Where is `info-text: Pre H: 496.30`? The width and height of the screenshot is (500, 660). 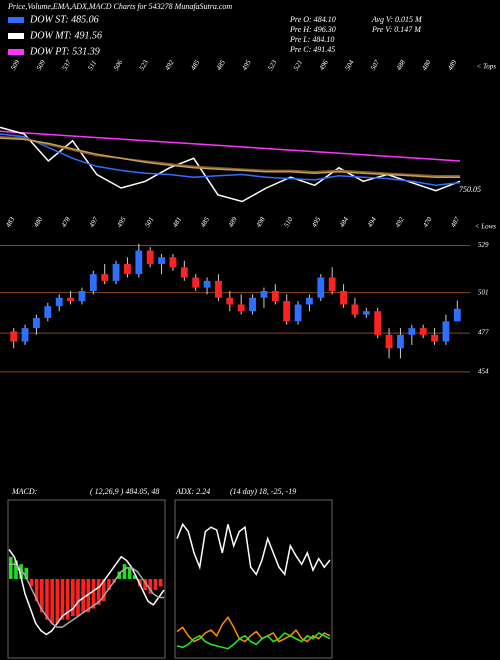 info-text: Pre H: 496.30 is located at coordinates (312, 29).